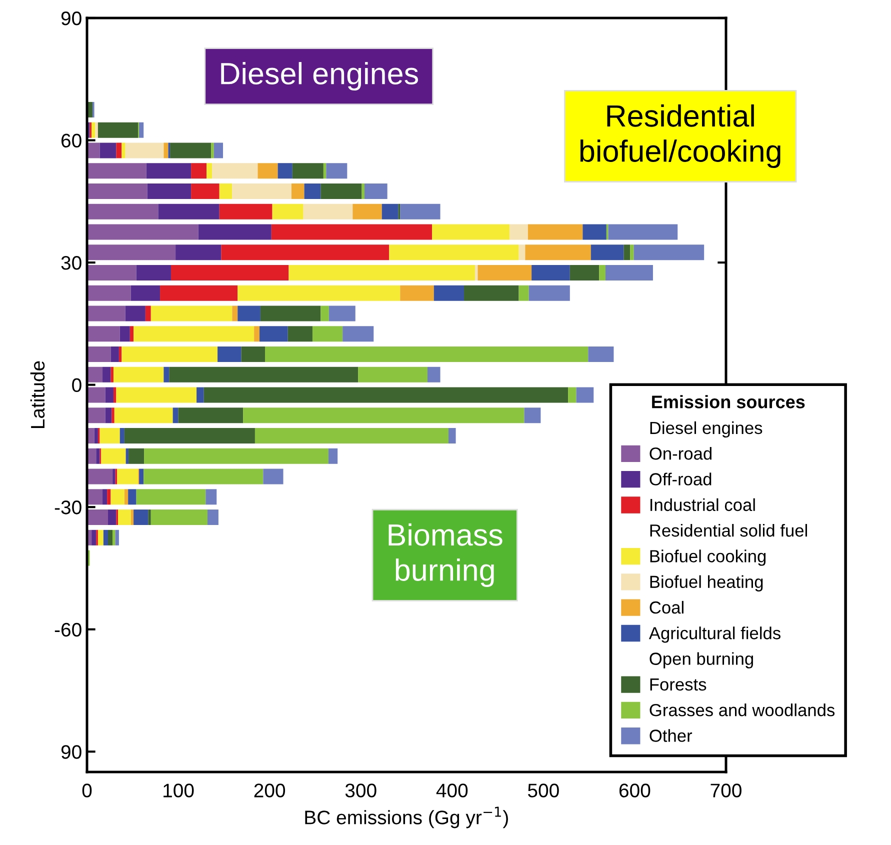 Image resolution: width=891 pixels, height=845 pixels. What do you see at coordinates (543, 791) in the screenshot?
I see `x-tick-label: 500` at bounding box center [543, 791].